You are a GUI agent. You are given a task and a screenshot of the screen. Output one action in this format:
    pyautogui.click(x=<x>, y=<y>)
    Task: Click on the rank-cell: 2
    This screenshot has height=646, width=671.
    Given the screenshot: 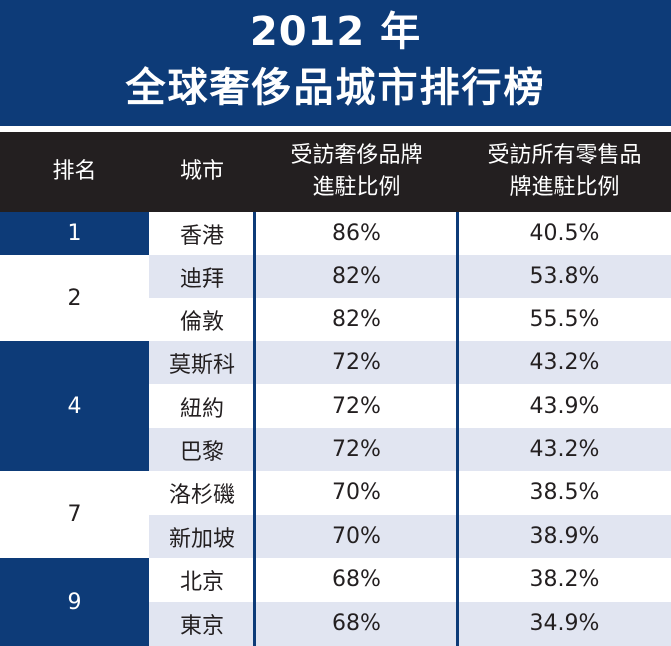 What is the action you would take?
    pyautogui.click(x=74, y=298)
    